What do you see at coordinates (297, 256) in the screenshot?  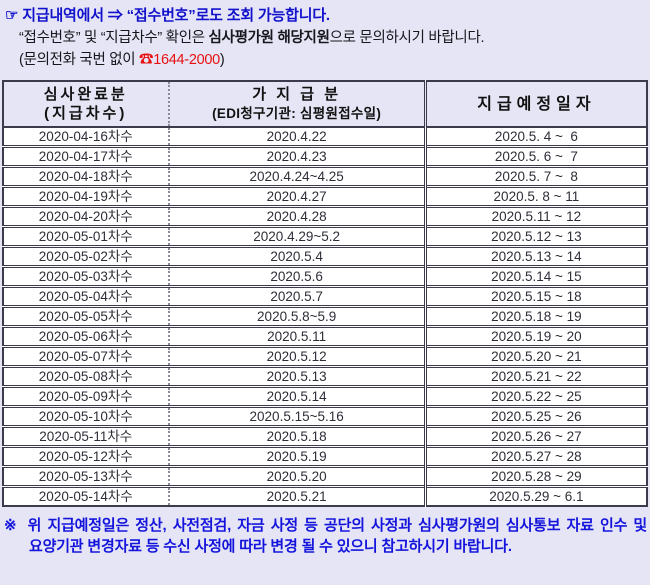 I see `edi-date-cell: 2020.5.4` at bounding box center [297, 256].